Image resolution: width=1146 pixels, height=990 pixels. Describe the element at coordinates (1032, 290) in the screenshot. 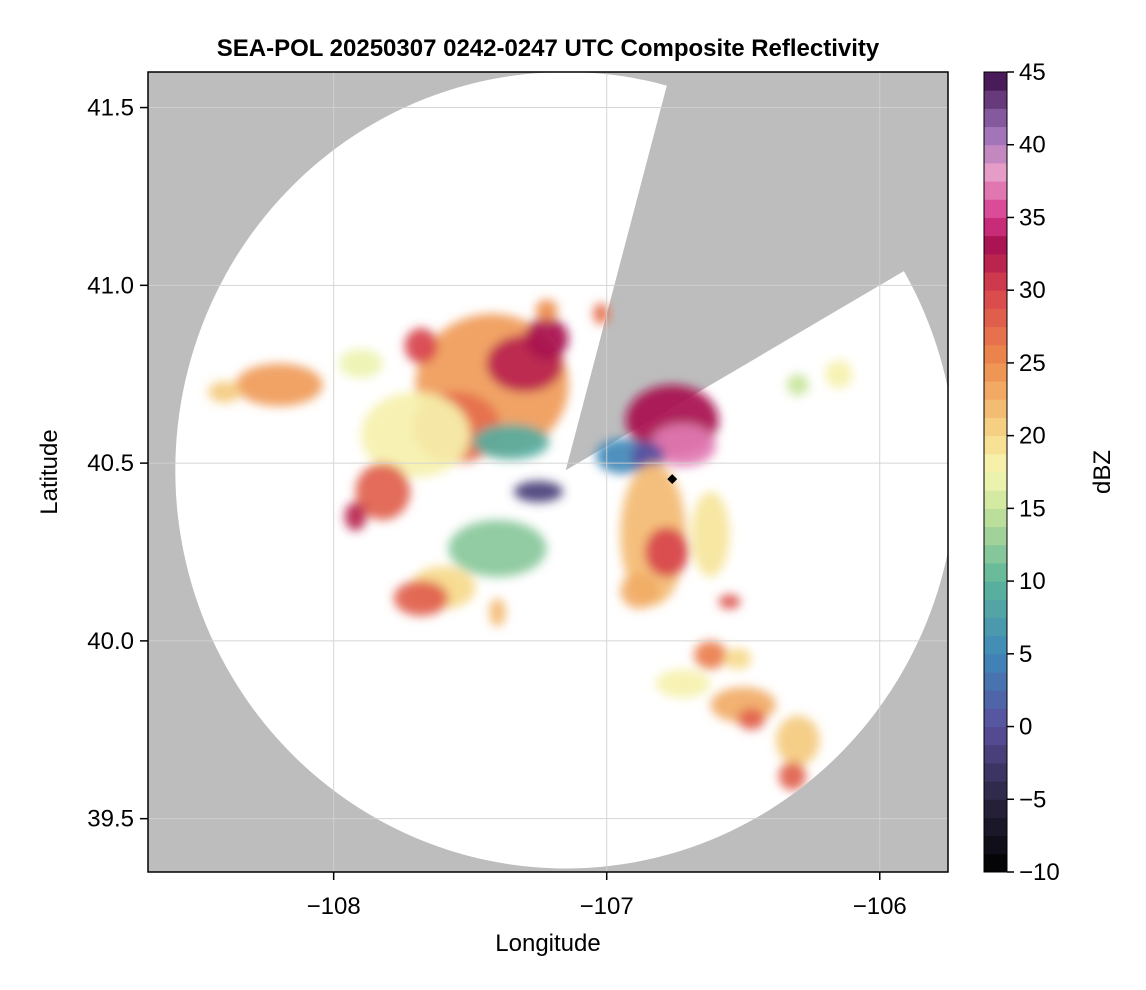

I see `colorbar-tick-label: 30` at that location.